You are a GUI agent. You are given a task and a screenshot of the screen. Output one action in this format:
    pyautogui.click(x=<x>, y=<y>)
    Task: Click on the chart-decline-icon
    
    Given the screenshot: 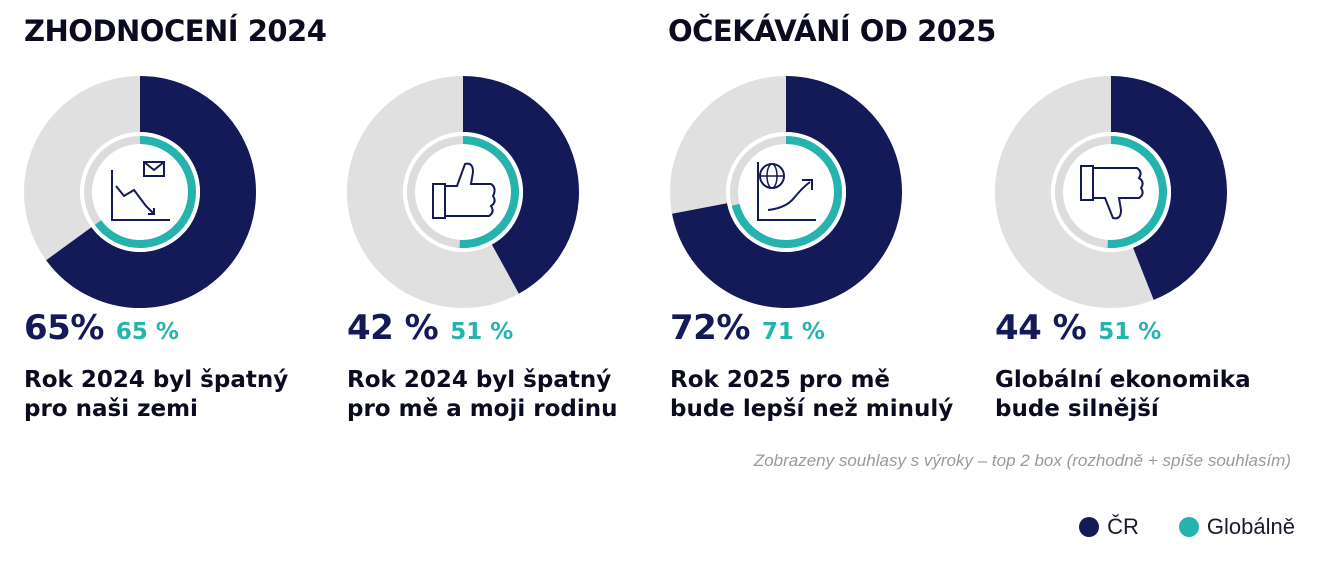 What is the action you would take?
    pyautogui.click(x=140, y=191)
    